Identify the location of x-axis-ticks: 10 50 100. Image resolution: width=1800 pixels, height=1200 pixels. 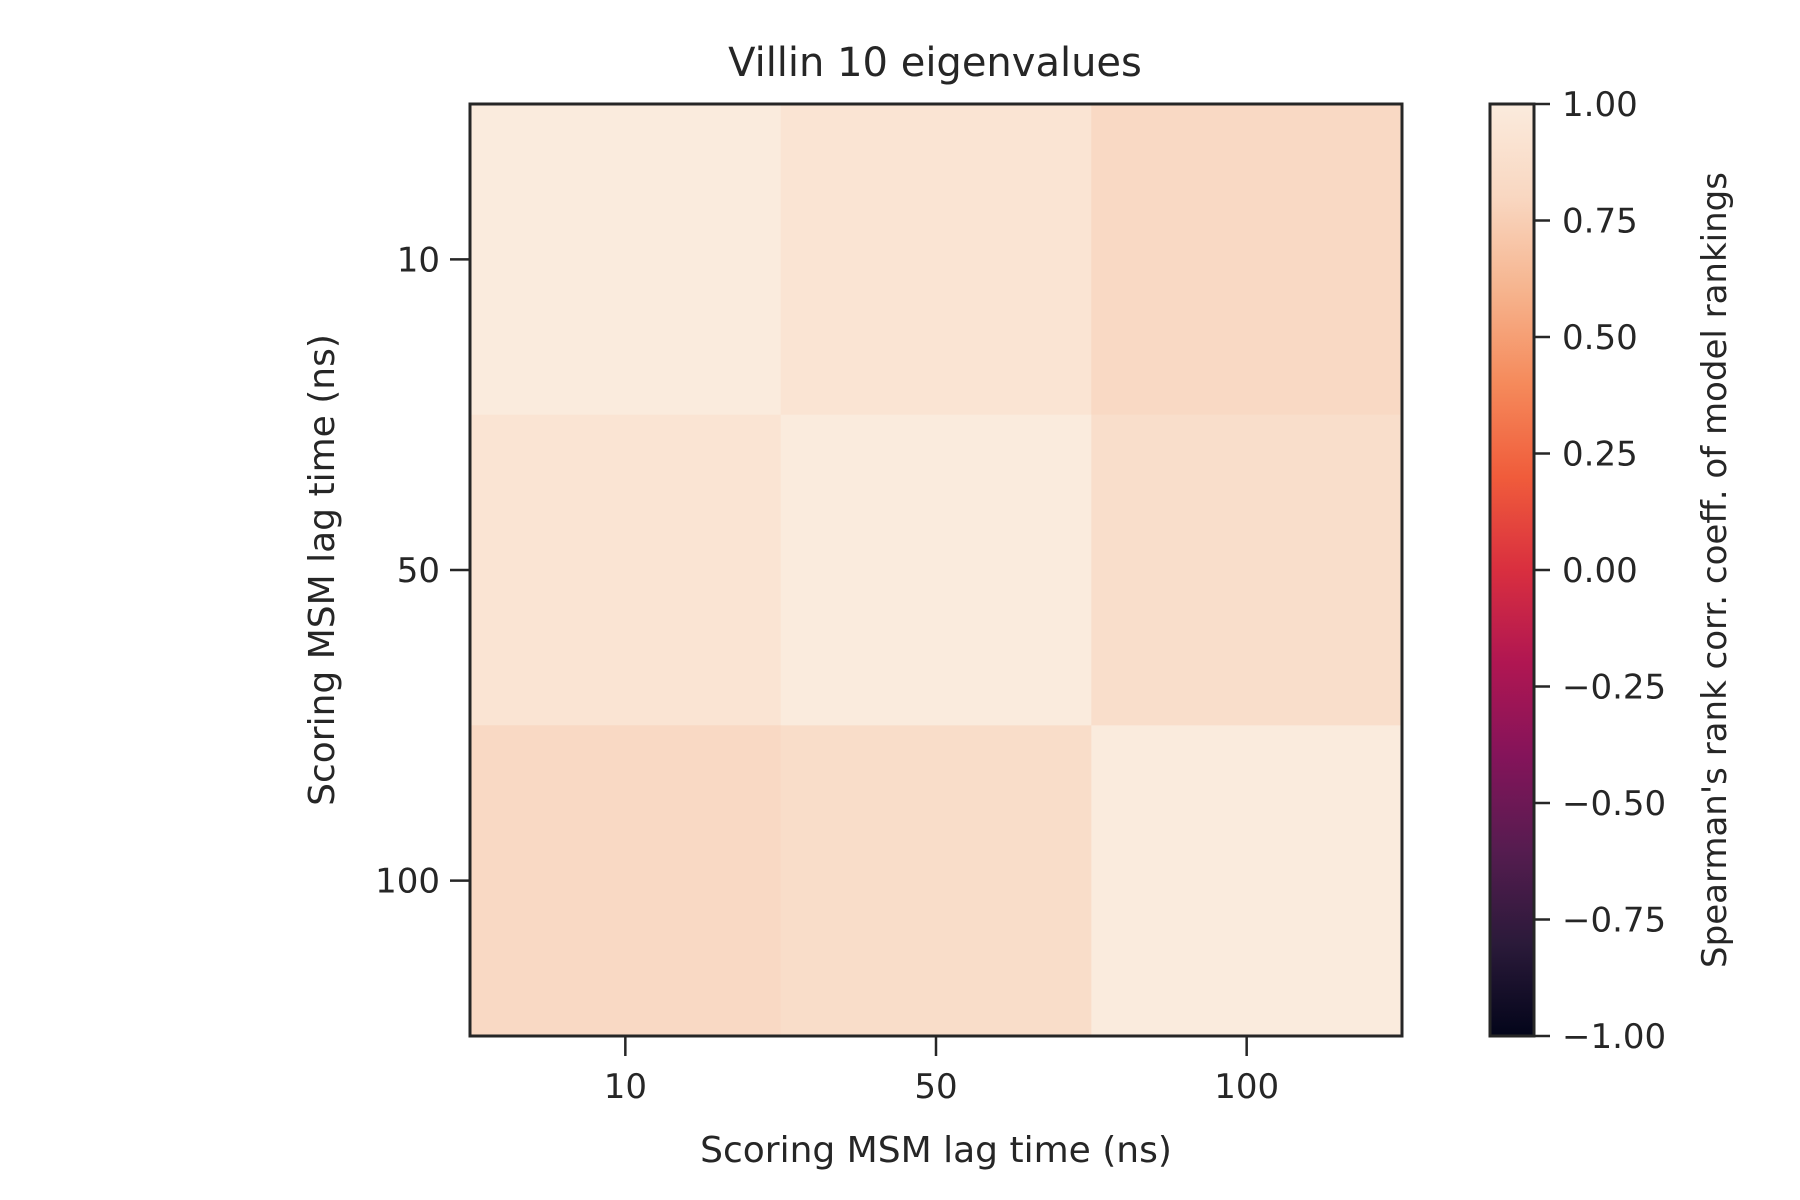
(941, 1071).